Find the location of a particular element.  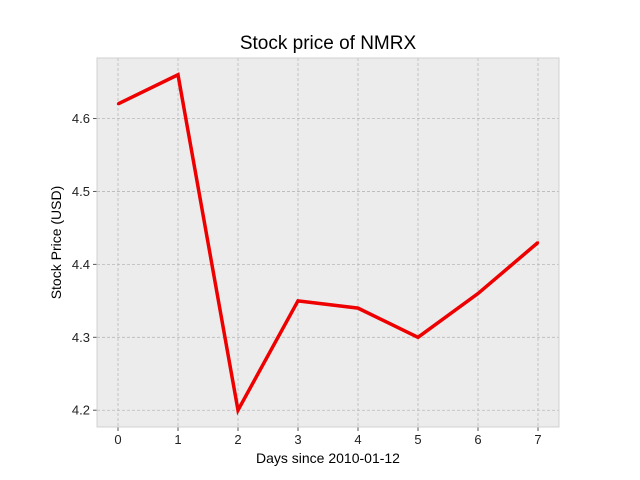

y-tick-label: 4.5 is located at coordinates (81, 191).